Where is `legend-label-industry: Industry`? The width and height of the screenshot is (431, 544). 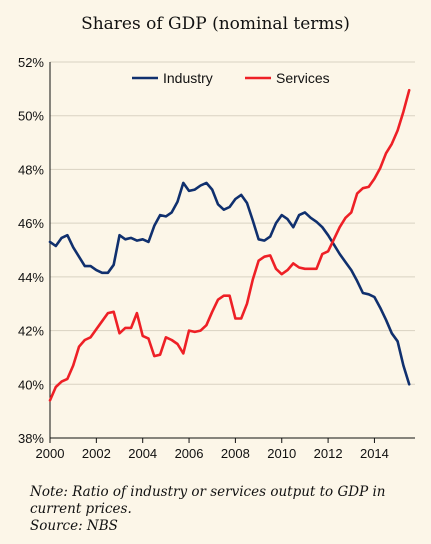 legend-label-industry: Industry is located at coordinates (188, 78).